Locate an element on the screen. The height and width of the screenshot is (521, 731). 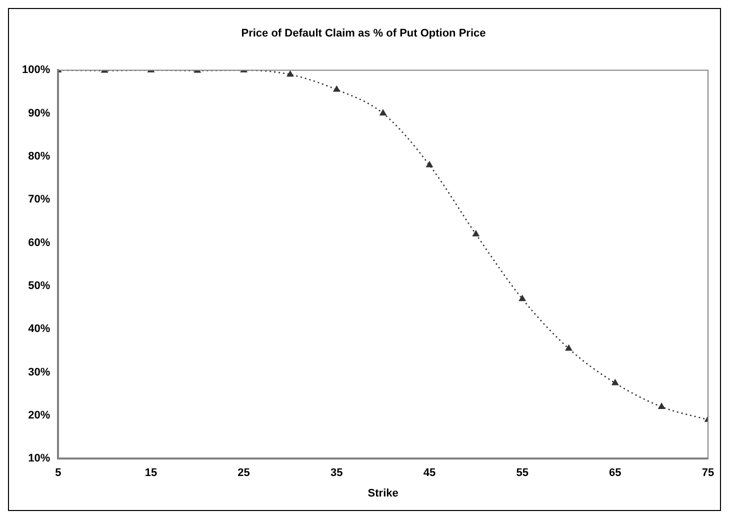
y-tick-label: 40% is located at coordinates (39, 329).